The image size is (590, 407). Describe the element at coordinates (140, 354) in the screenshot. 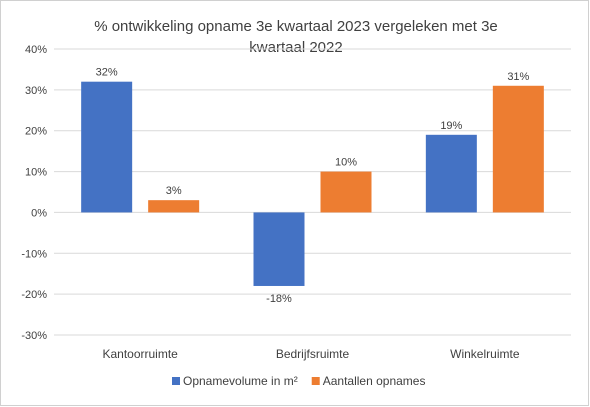

I see `category-label: Kantoorruimte` at that location.